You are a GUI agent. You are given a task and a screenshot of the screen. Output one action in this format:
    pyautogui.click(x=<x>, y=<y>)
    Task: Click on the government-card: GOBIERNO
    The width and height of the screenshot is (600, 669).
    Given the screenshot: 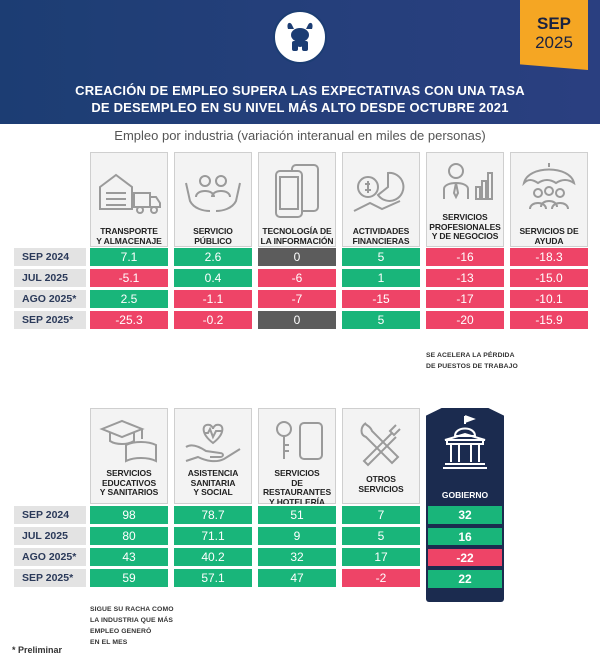 What is the action you would take?
    pyautogui.click(x=465, y=456)
    